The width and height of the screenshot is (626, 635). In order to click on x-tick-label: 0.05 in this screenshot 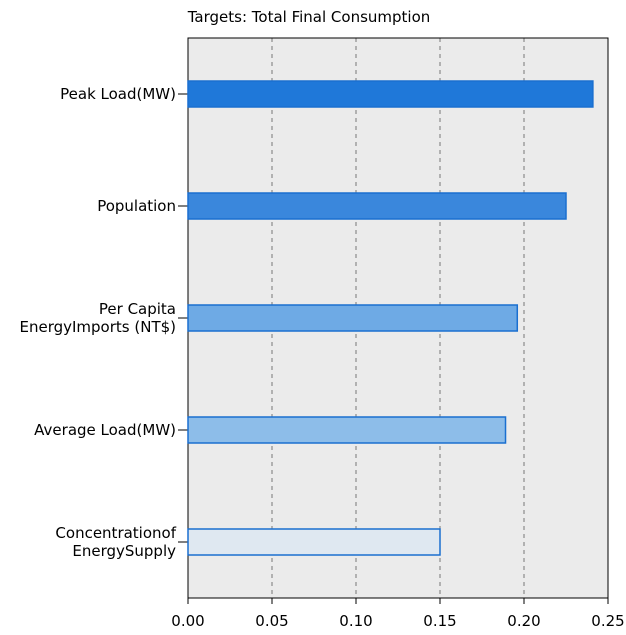, I will do `click(271, 621)`.